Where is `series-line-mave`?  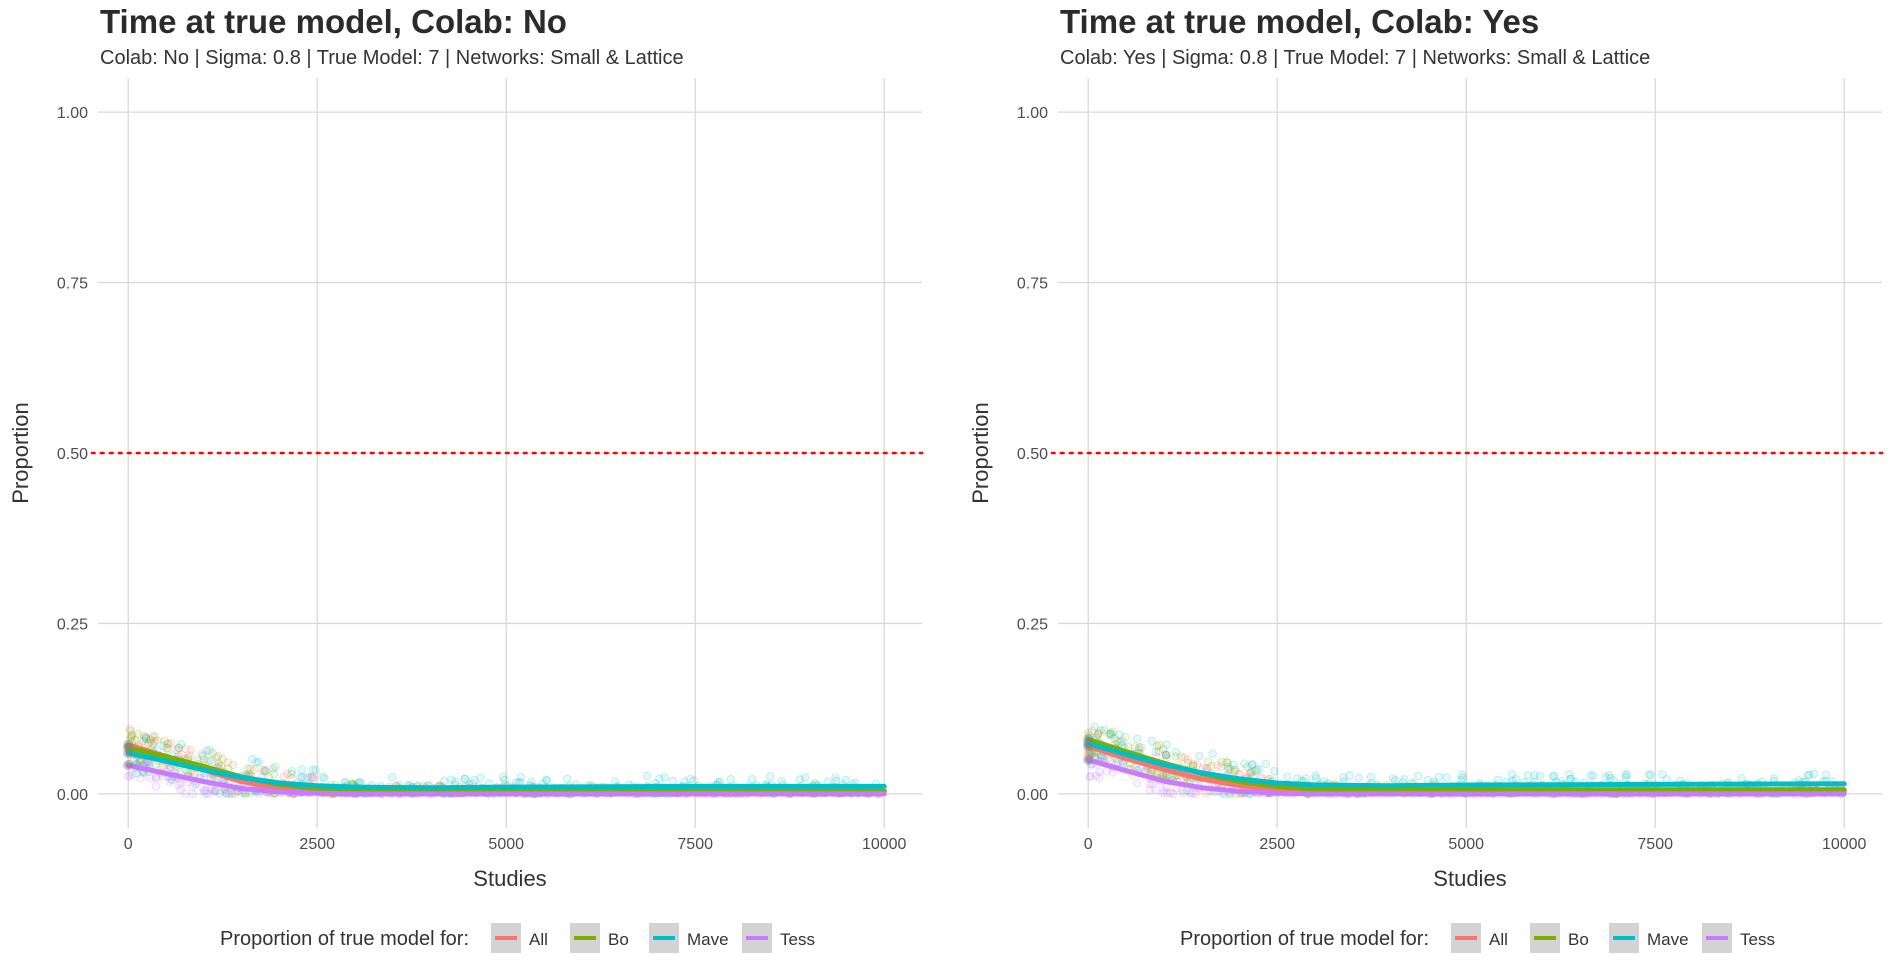
series-line-mave is located at coordinates (1466, 765).